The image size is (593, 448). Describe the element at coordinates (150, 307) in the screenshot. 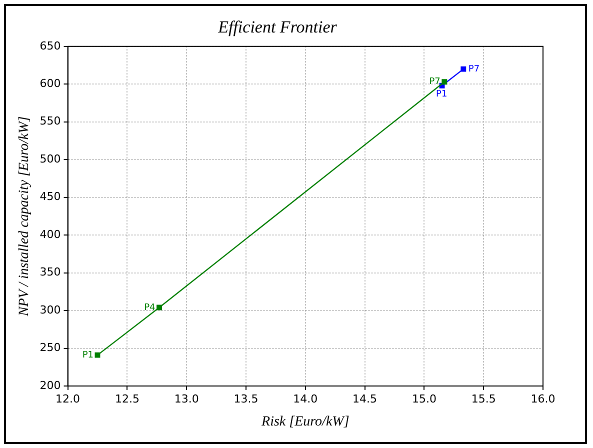

I see `annotation: P4` at that location.